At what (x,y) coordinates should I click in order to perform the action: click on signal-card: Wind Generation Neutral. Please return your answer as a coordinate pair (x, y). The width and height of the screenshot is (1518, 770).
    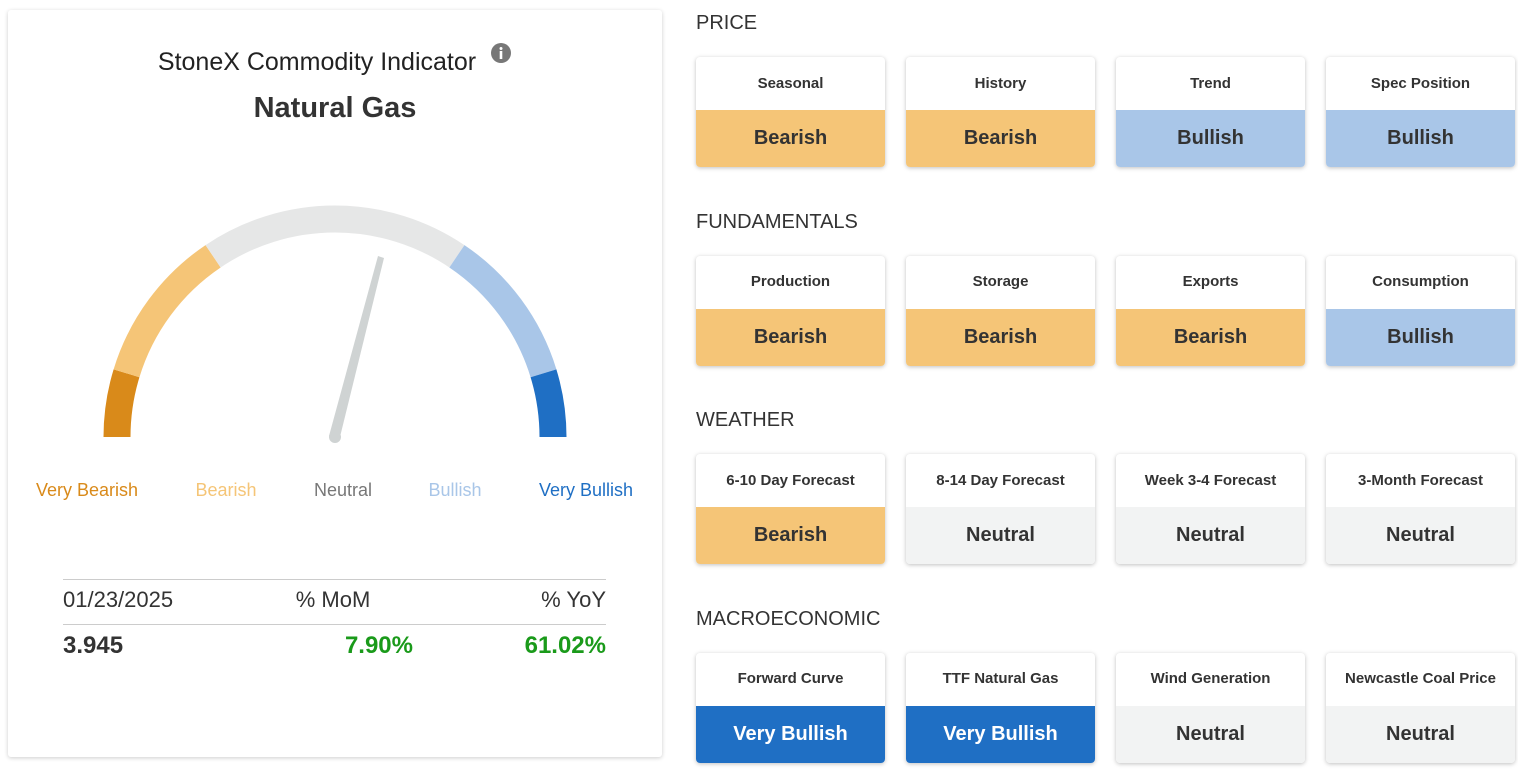
    Looking at the image, I should click on (1210, 707).